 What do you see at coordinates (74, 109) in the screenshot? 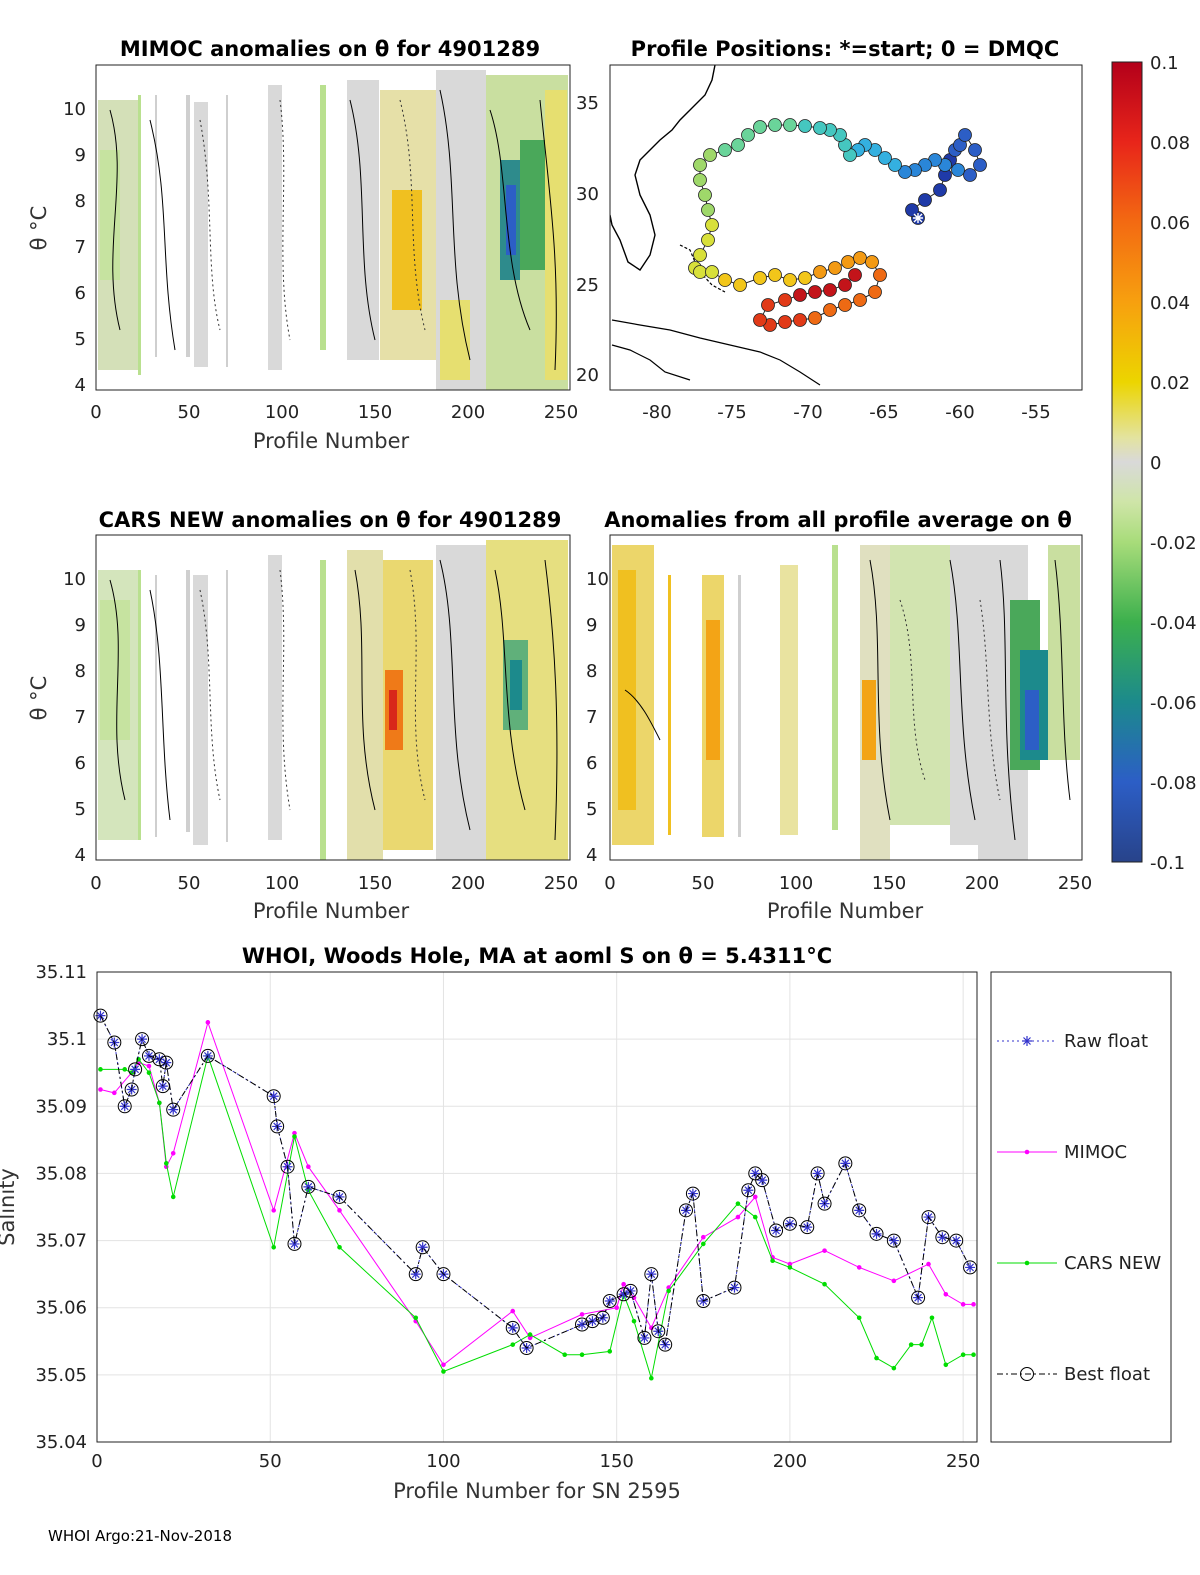
I see `mimoc-ytick: 10` at bounding box center [74, 109].